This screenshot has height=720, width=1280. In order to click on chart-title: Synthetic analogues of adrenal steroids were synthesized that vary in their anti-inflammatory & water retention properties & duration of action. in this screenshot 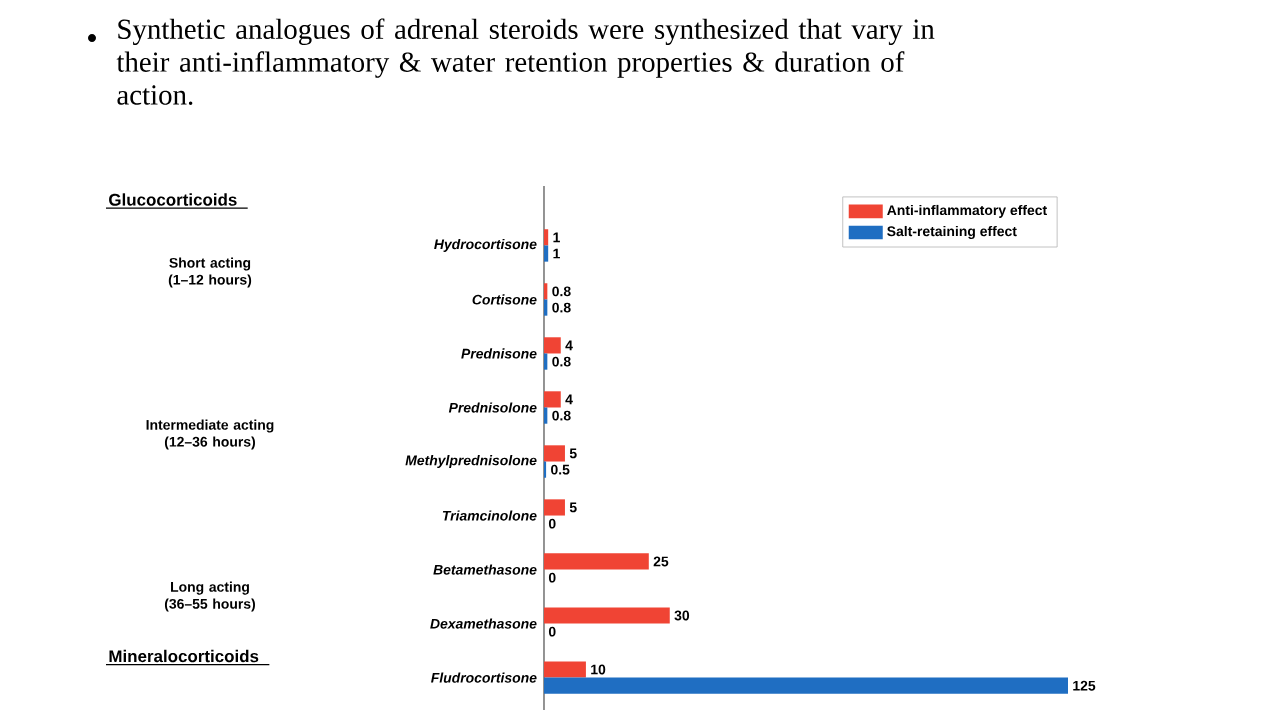, I will do `click(525, 61)`.